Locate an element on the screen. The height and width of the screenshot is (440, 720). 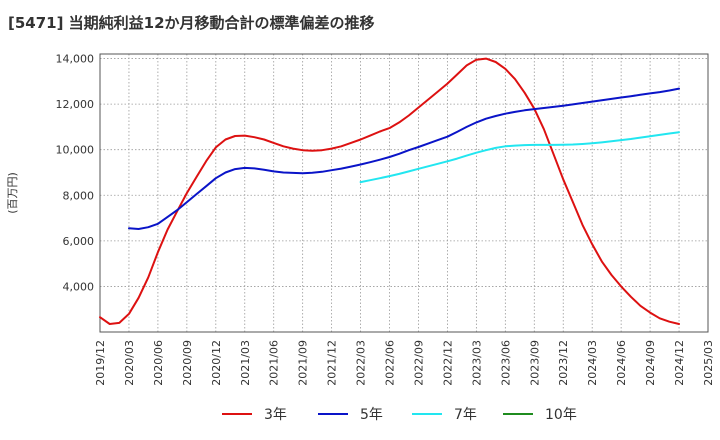
series-line-7年 is located at coordinates (519, 157).